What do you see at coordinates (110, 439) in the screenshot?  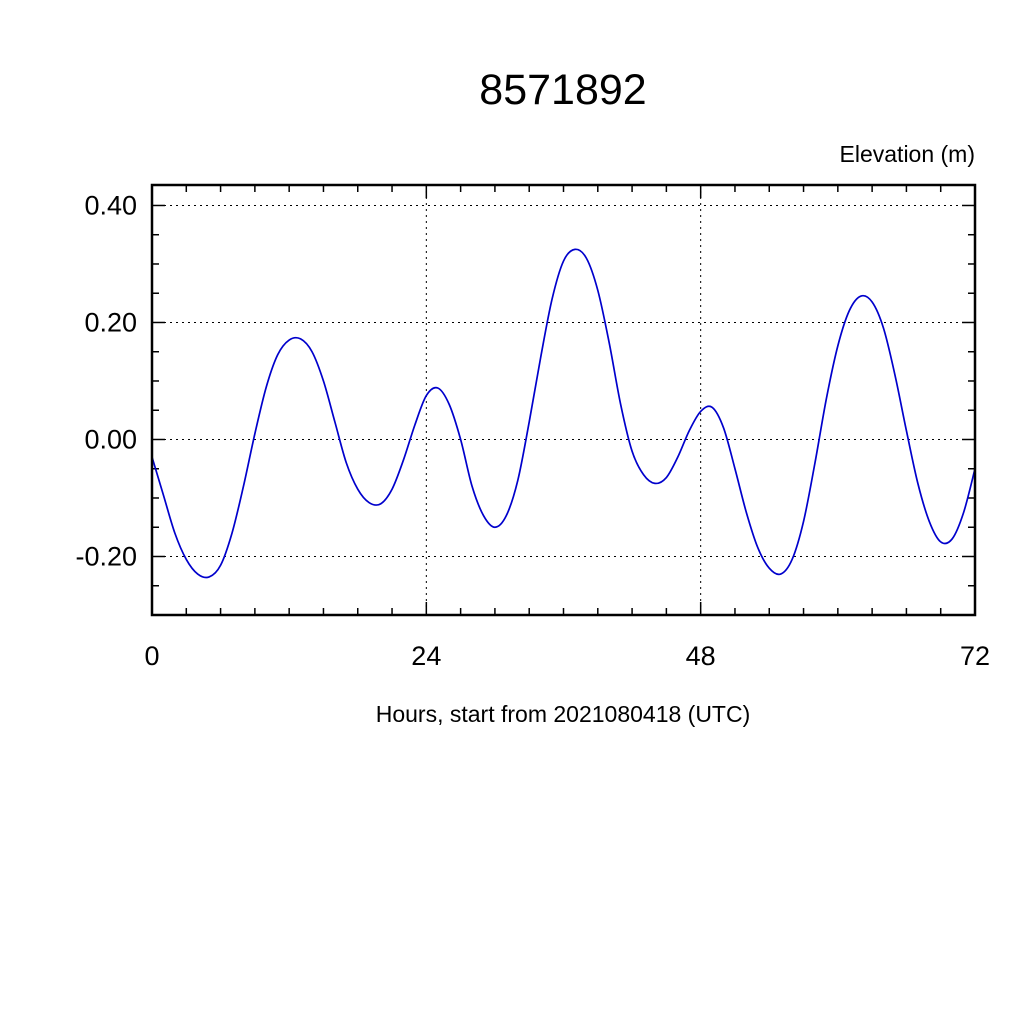 I see `y-tick-label: 0.00` at bounding box center [110, 439].